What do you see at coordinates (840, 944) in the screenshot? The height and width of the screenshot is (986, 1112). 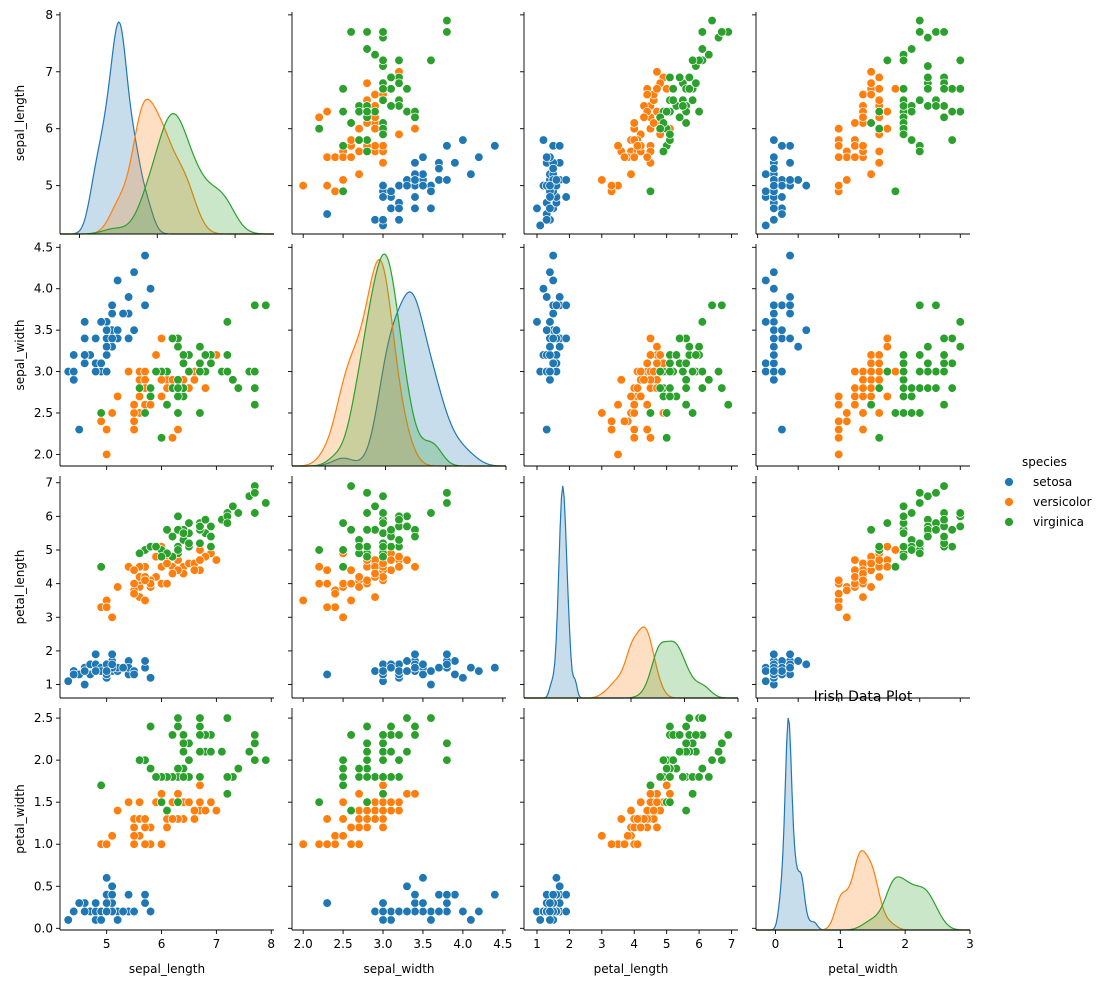 I see `xtick-label-petal_width-1: 1` at bounding box center [840, 944].